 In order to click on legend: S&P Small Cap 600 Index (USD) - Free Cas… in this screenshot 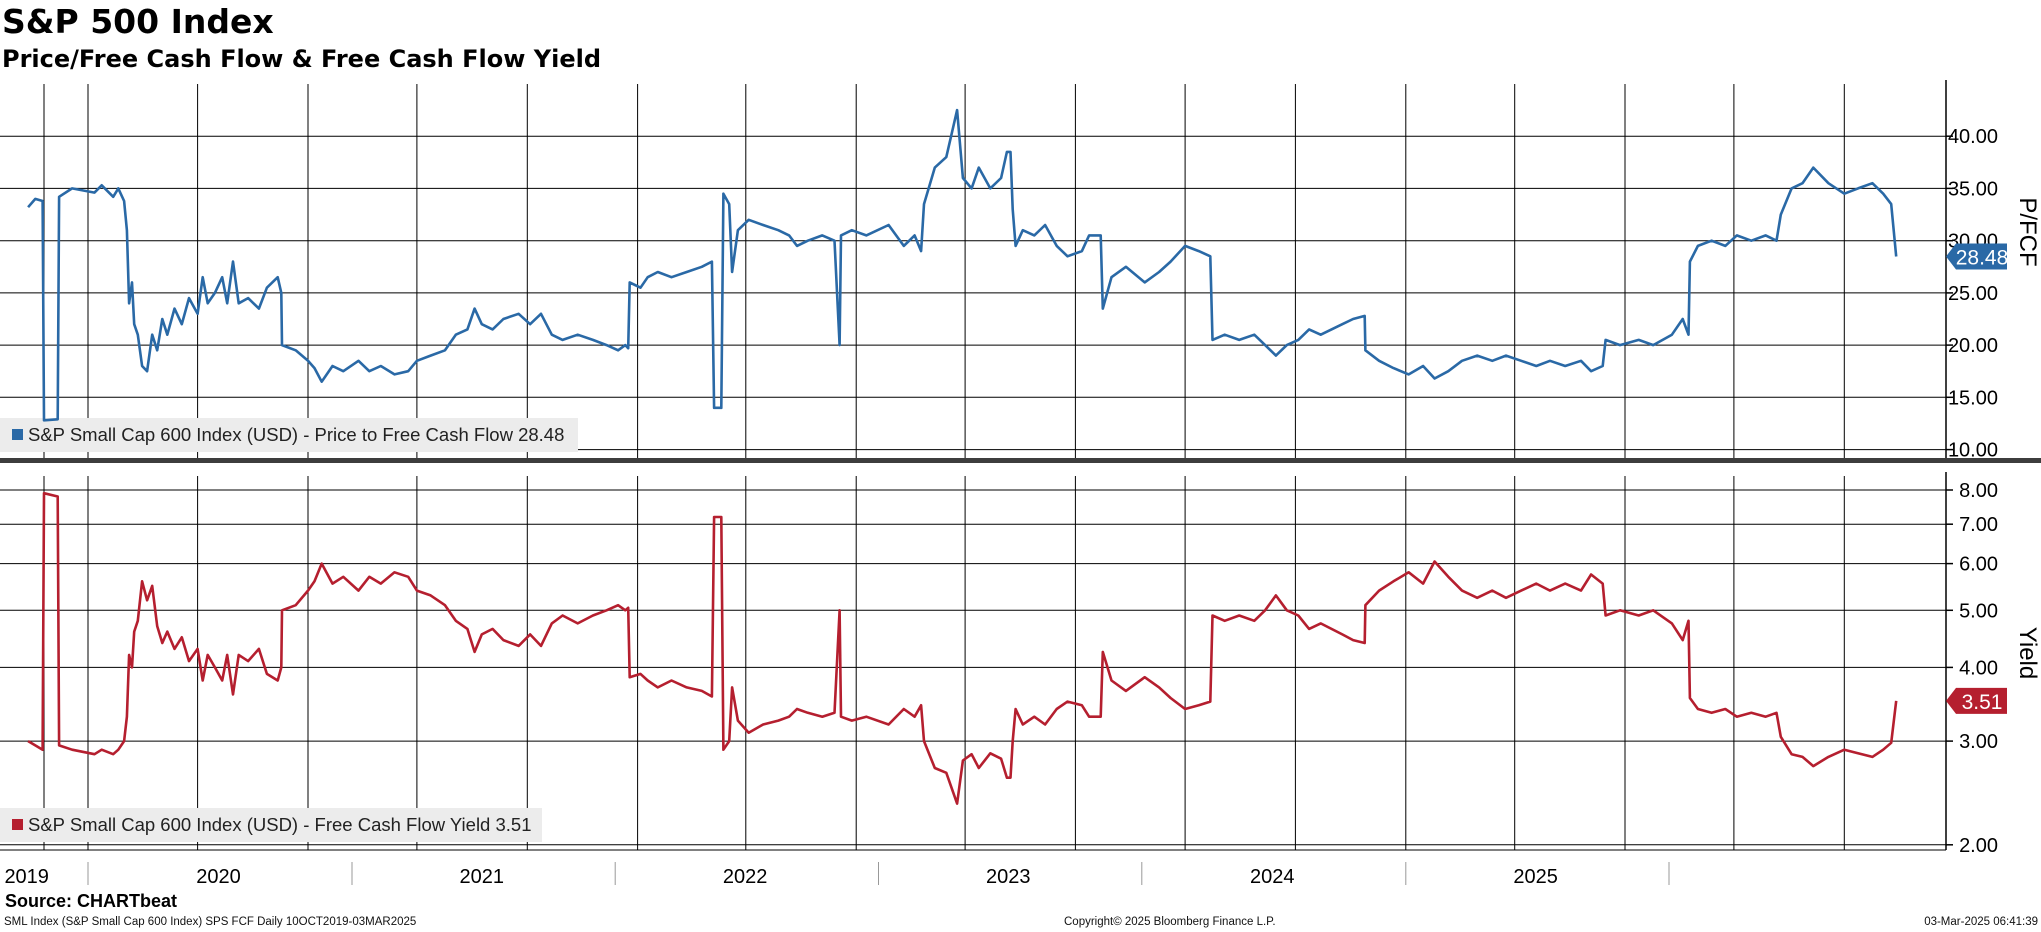, I will do `click(271, 825)`.